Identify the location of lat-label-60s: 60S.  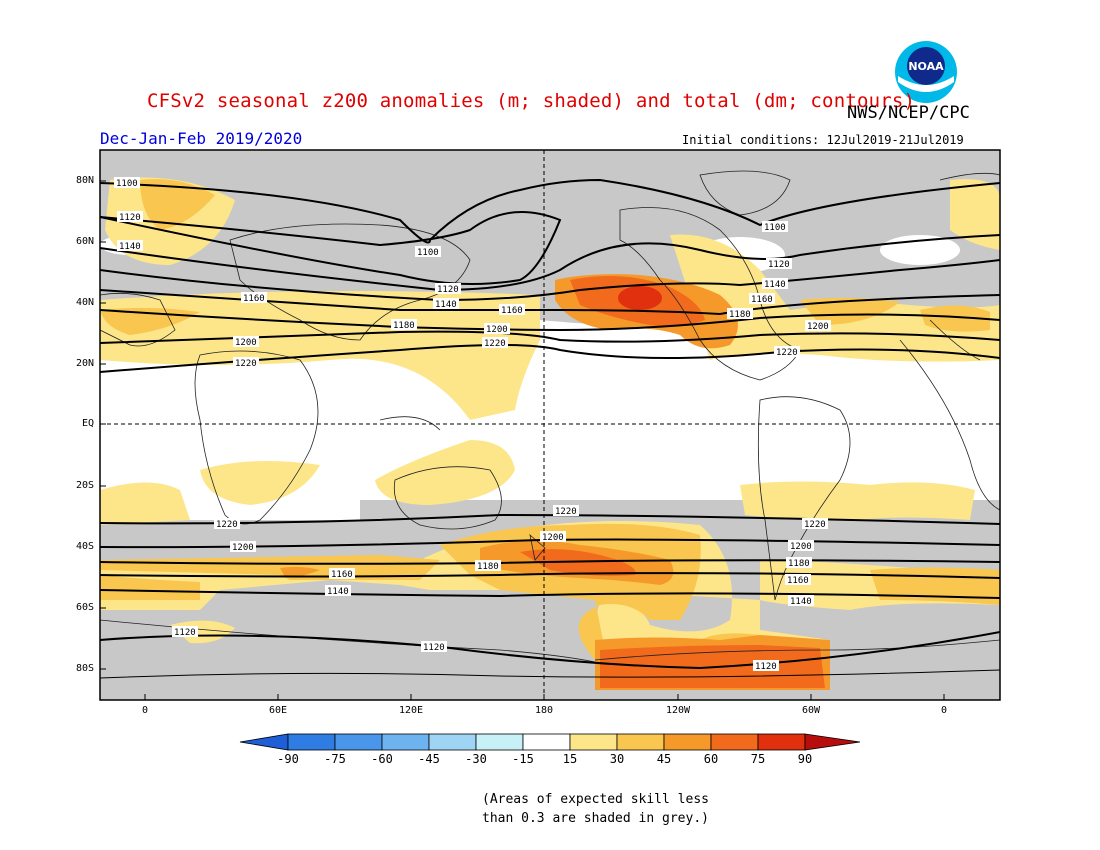
(84, 607).